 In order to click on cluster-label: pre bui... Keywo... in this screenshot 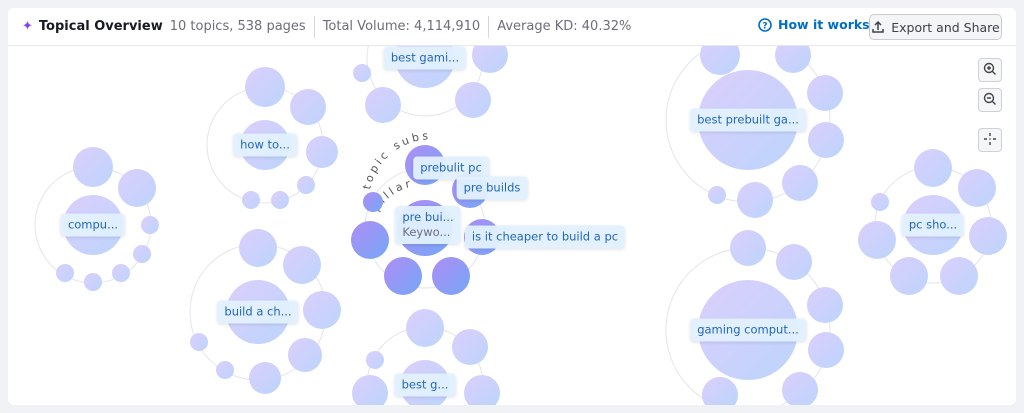, I will do `click(428, 225)`.